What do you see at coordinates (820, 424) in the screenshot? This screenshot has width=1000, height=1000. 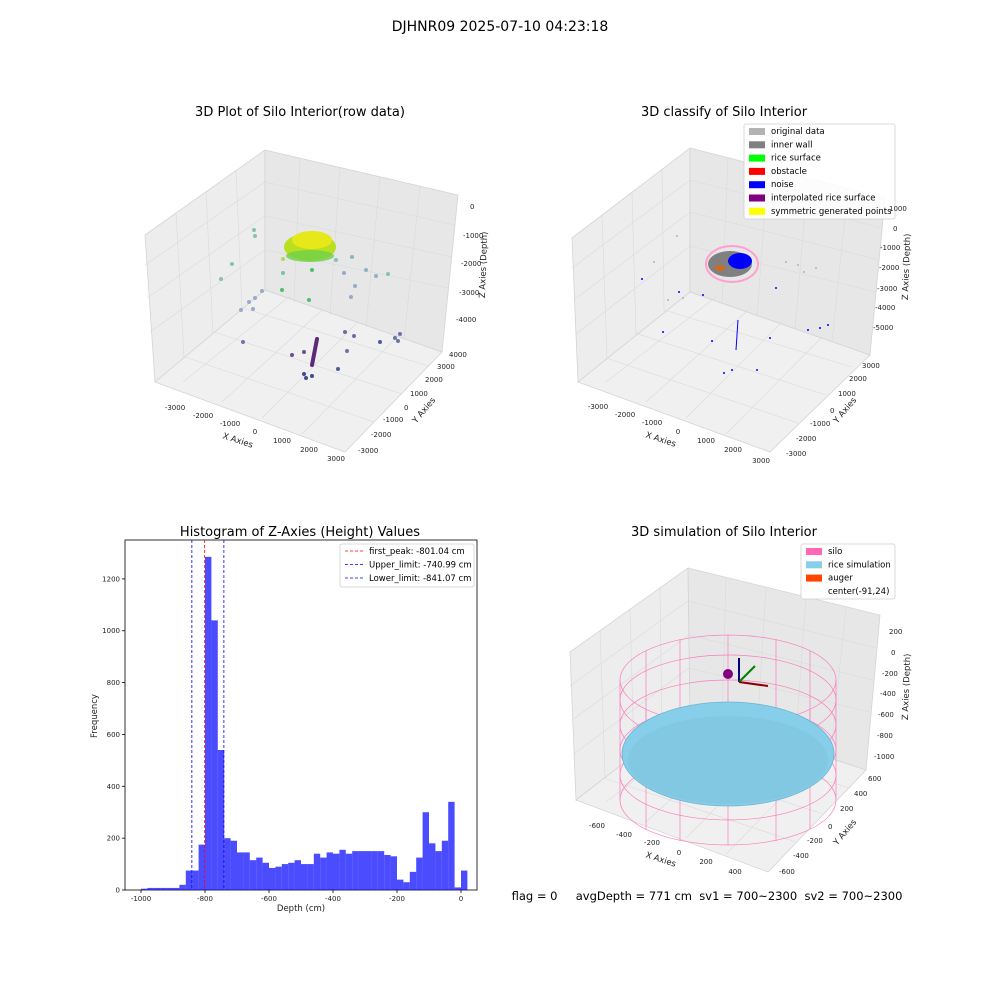 I see `classify-ytick: -1000` at bounding box center [820, 424].